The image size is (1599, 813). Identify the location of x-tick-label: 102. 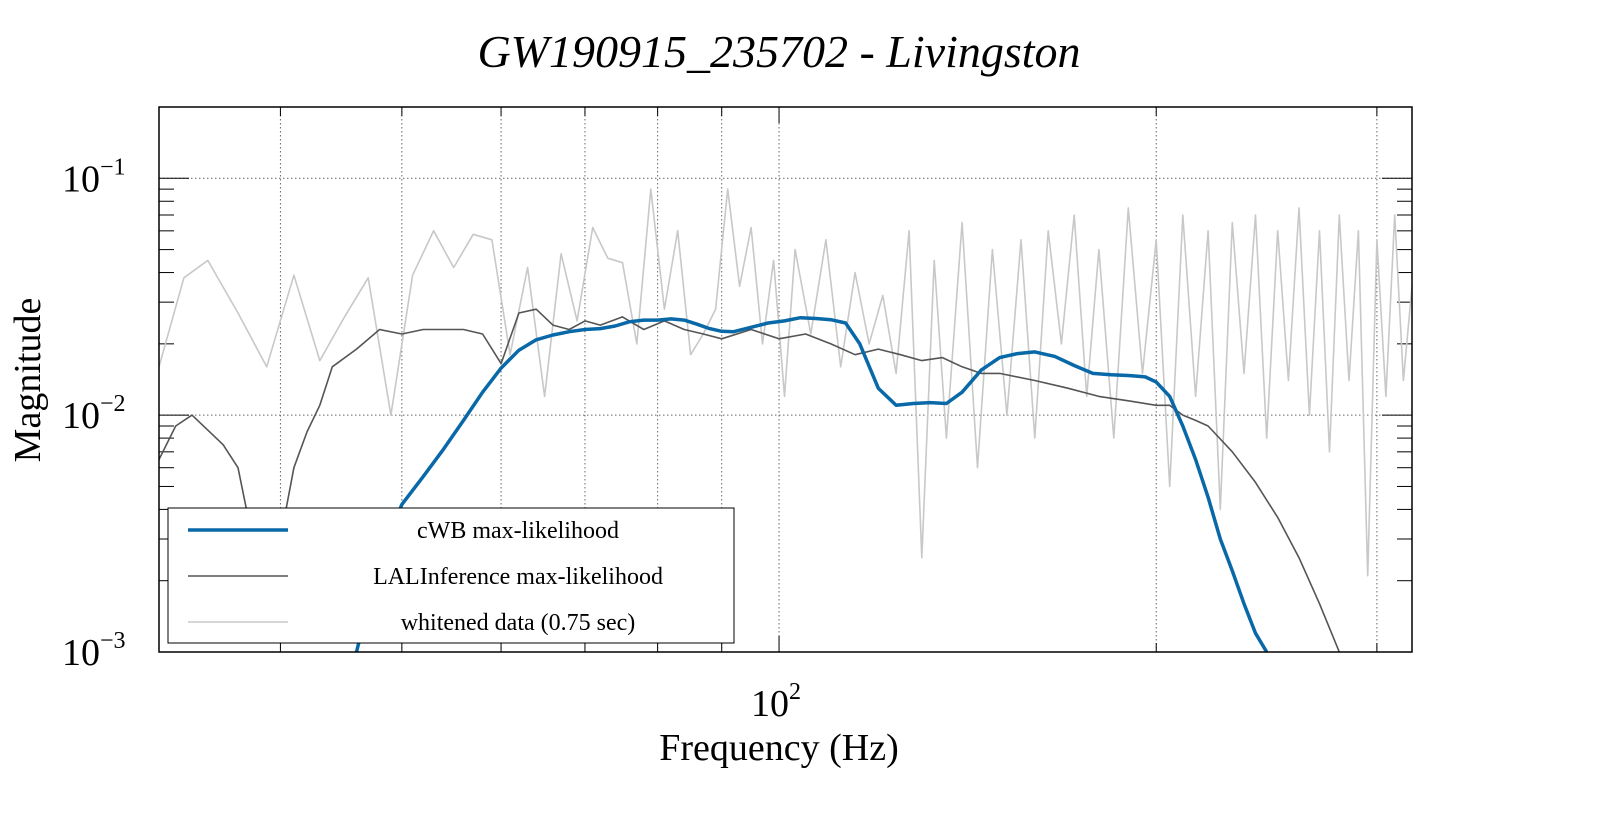
(776, 702).